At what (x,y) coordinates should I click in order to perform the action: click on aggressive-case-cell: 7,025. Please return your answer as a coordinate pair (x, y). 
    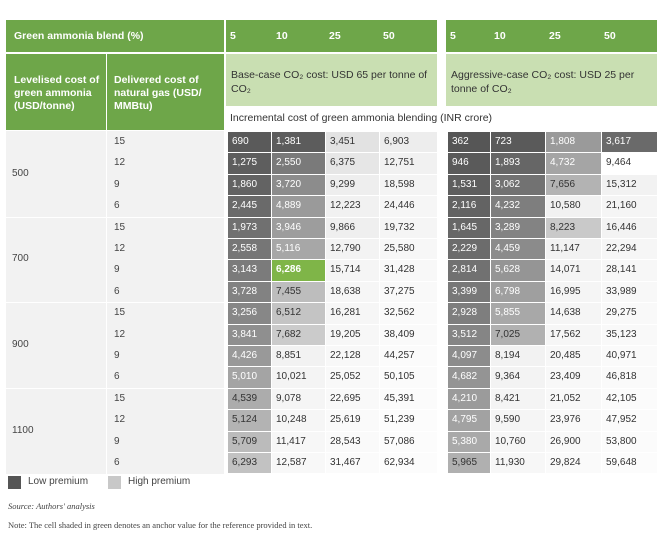
    Looking at the image, I should click on (518, 334).